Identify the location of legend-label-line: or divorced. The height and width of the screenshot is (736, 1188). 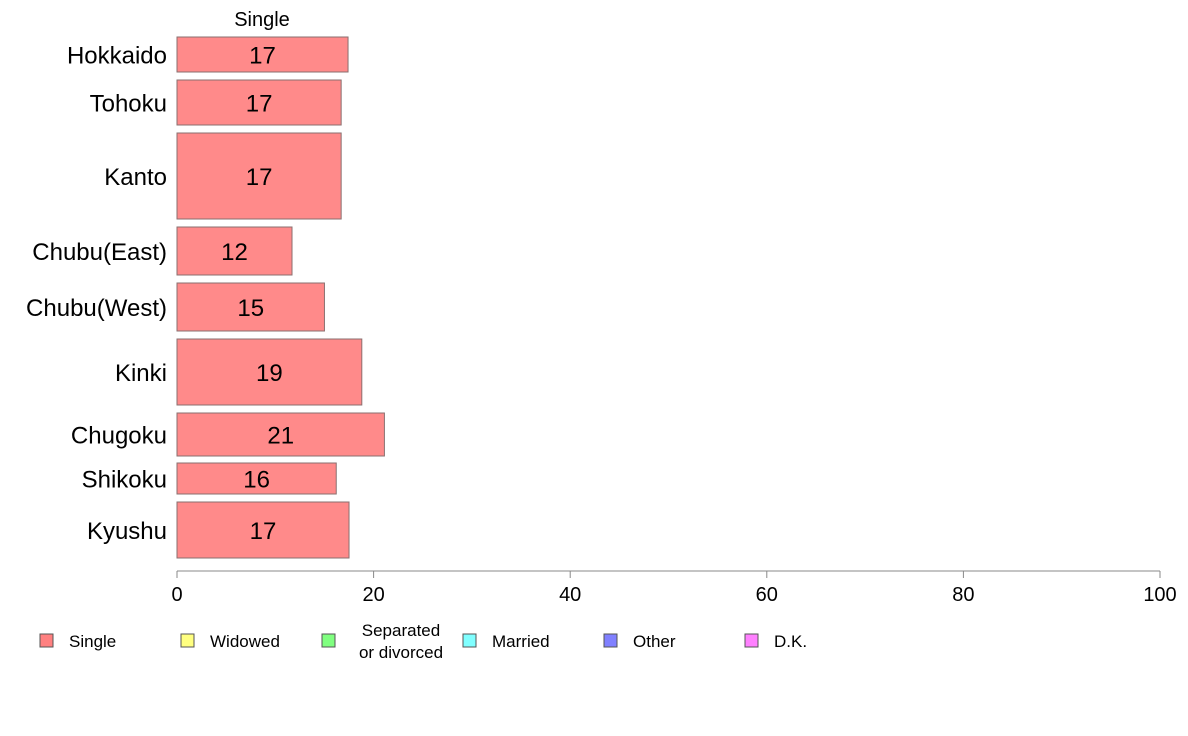
(401, 652).